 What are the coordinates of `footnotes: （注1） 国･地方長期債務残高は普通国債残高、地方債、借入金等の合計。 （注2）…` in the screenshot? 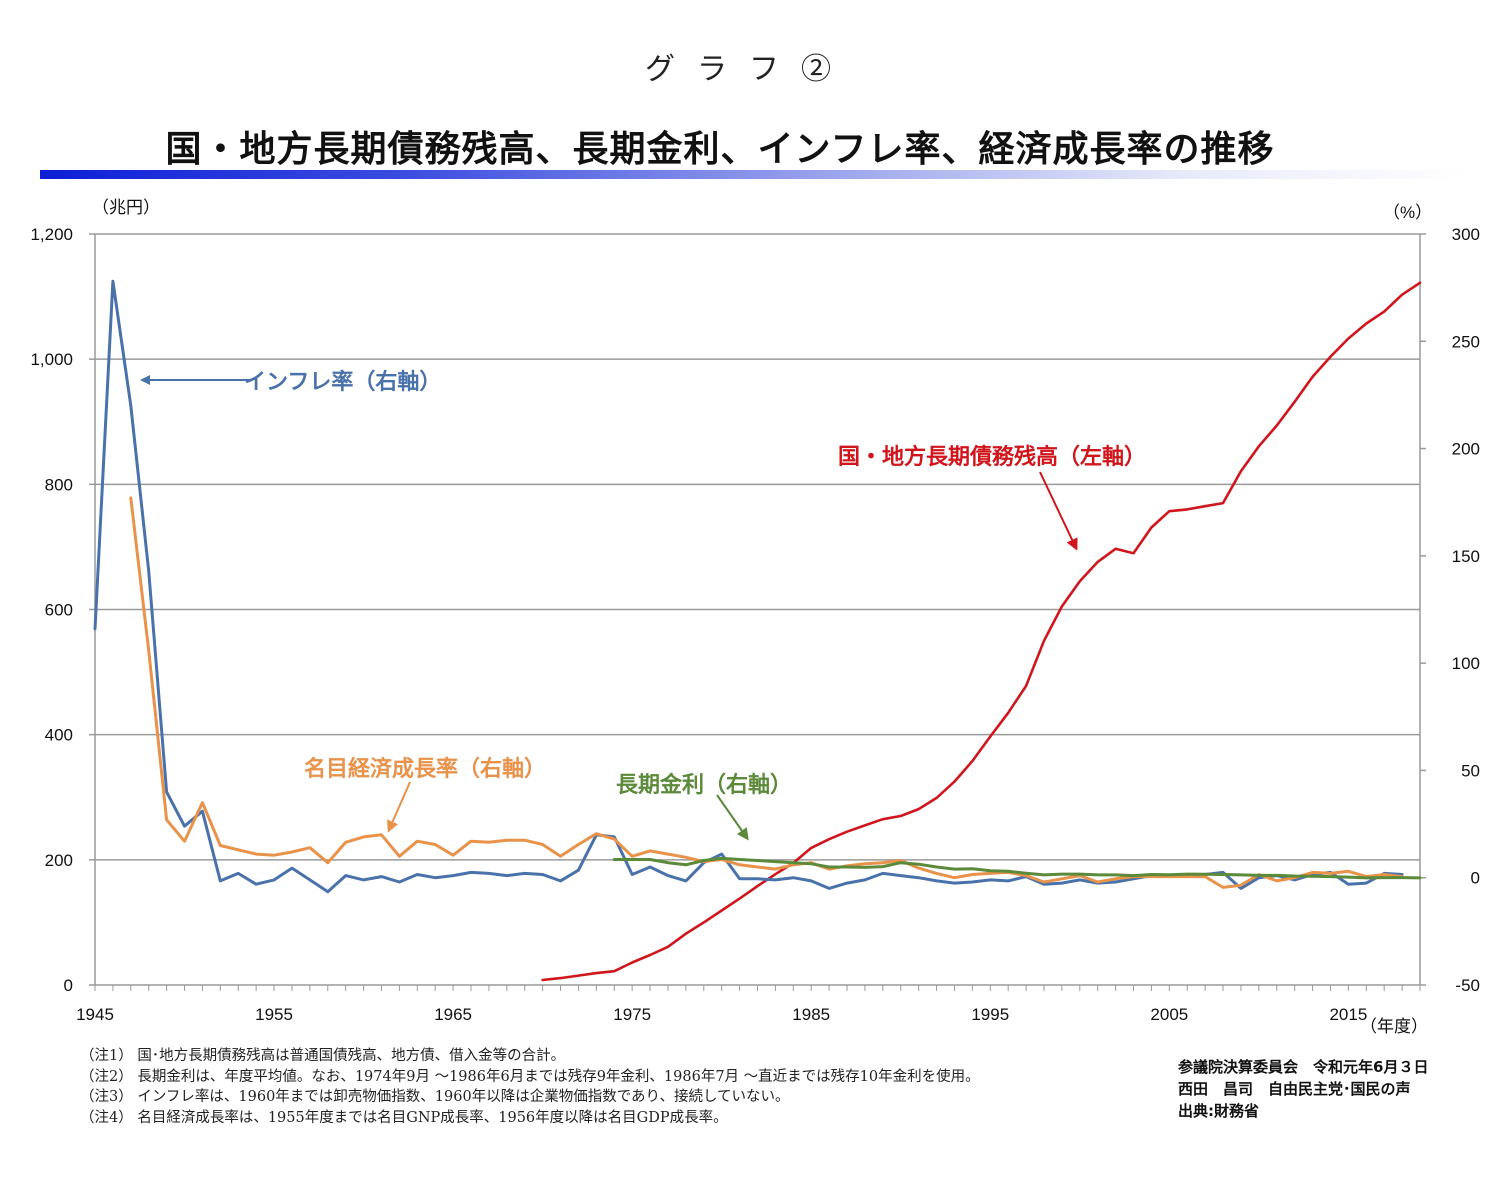 It's located at (530, 1087).